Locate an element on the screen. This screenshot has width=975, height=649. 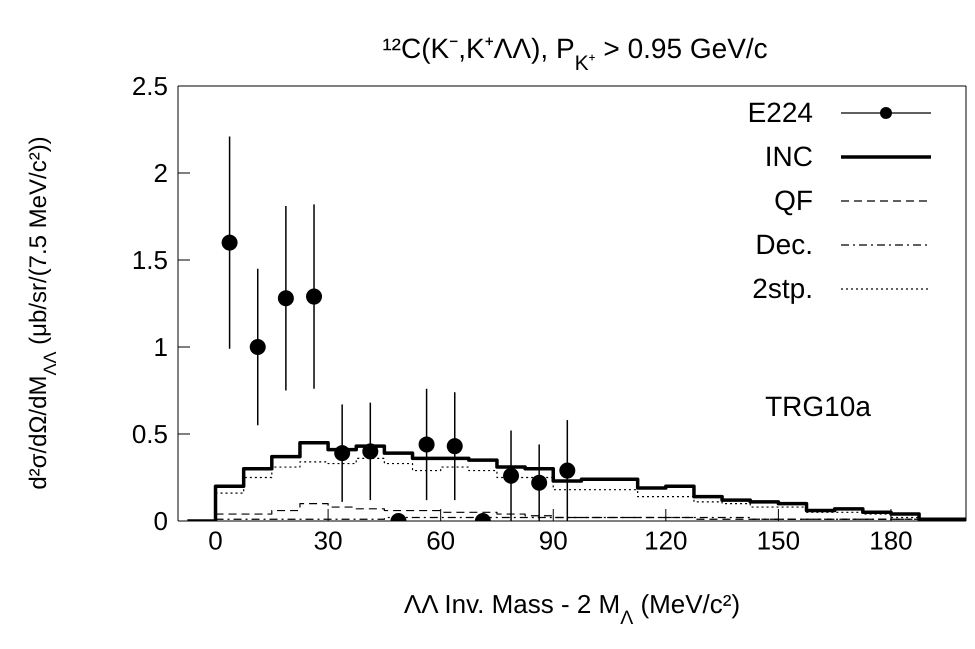
annotation: TRG10a is located at coordinates (818, 406).